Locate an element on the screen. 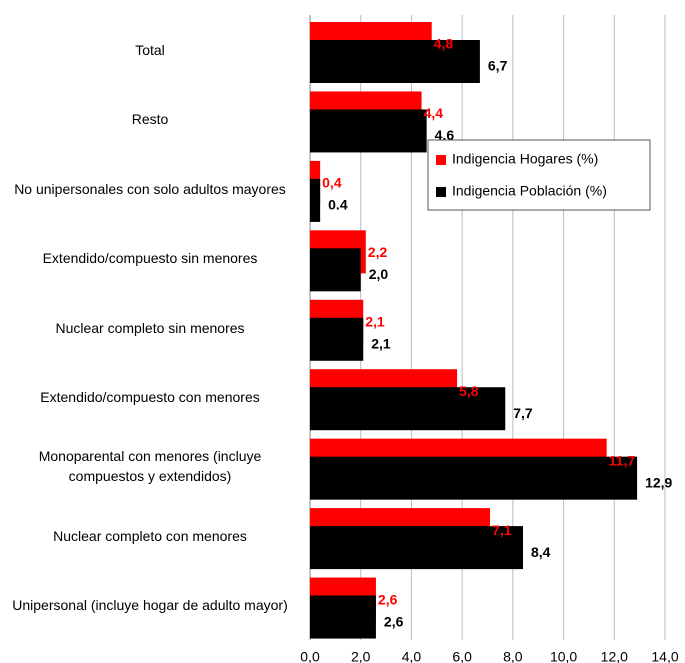  y-tick-label: Nuclear completo con menores is located at coordinates (150, 535).